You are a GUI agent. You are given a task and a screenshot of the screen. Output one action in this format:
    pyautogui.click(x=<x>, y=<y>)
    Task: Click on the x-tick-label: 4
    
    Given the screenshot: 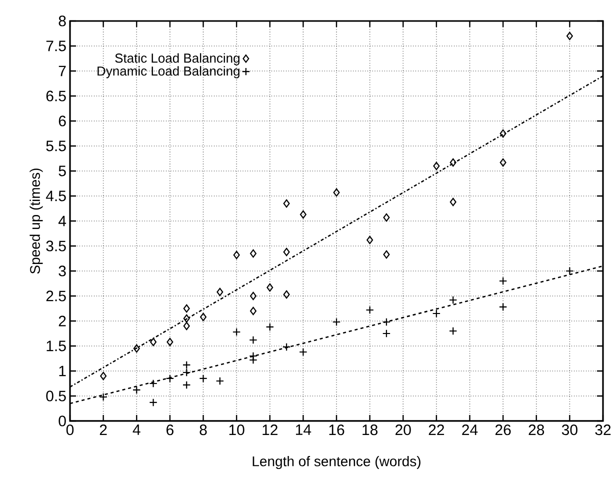 What is the action you would take?
    pyautogui.click(x=136, y=429)
    